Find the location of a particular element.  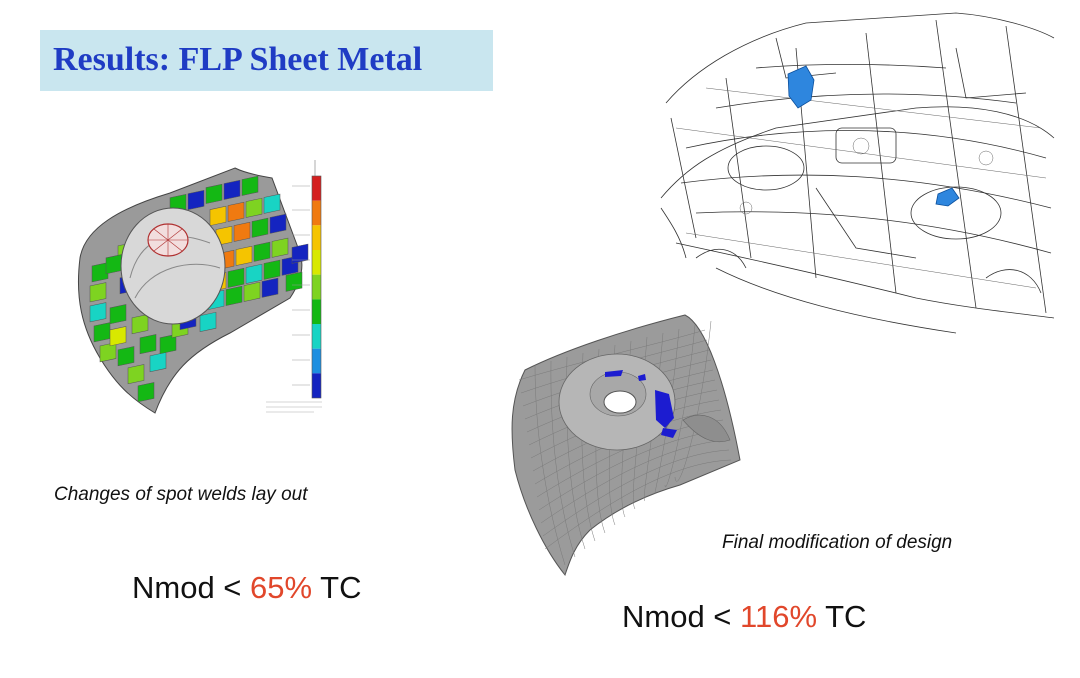

left-metric-prefix: Nmod < is located at coordinates (191, 587).